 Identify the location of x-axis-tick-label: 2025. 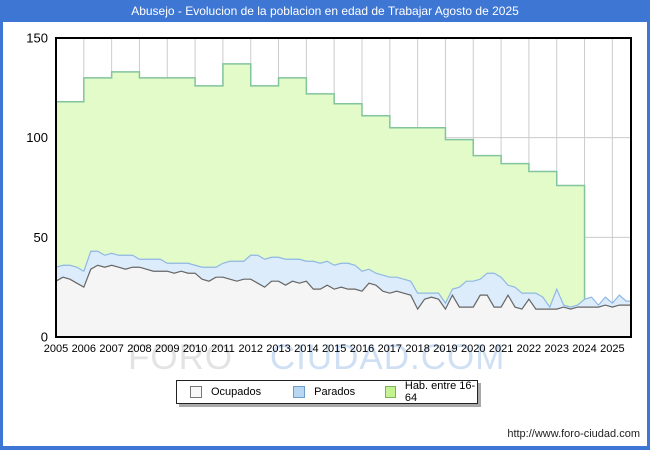
(612, 349).